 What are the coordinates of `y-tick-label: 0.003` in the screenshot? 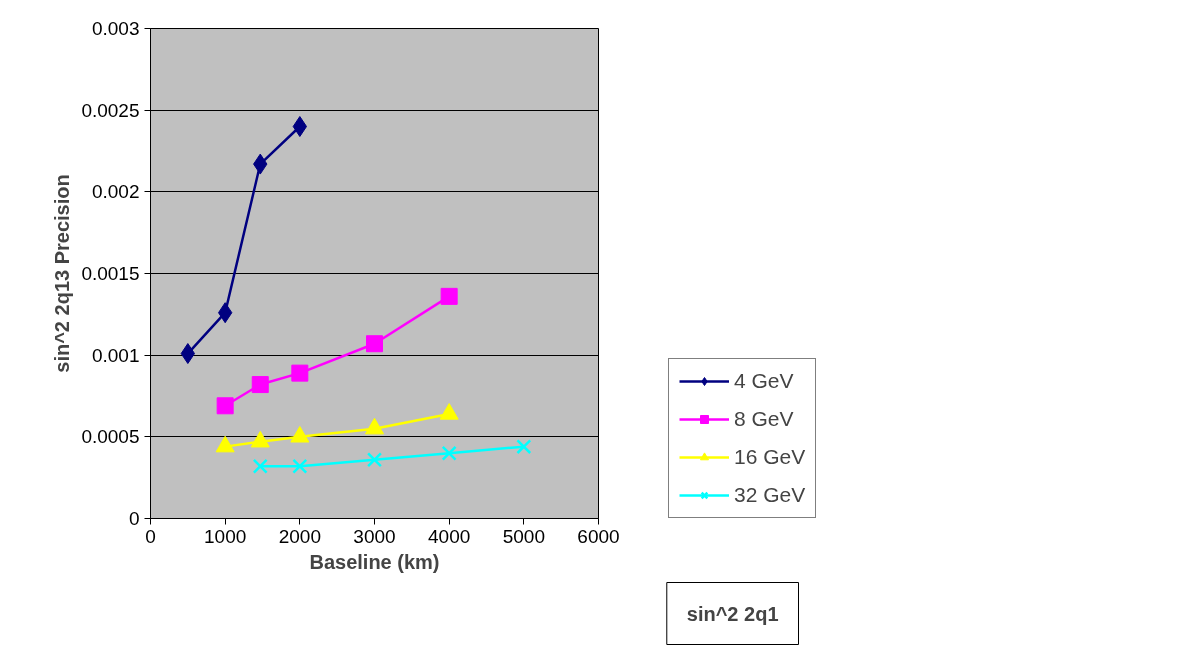 It's located at (115, 28).